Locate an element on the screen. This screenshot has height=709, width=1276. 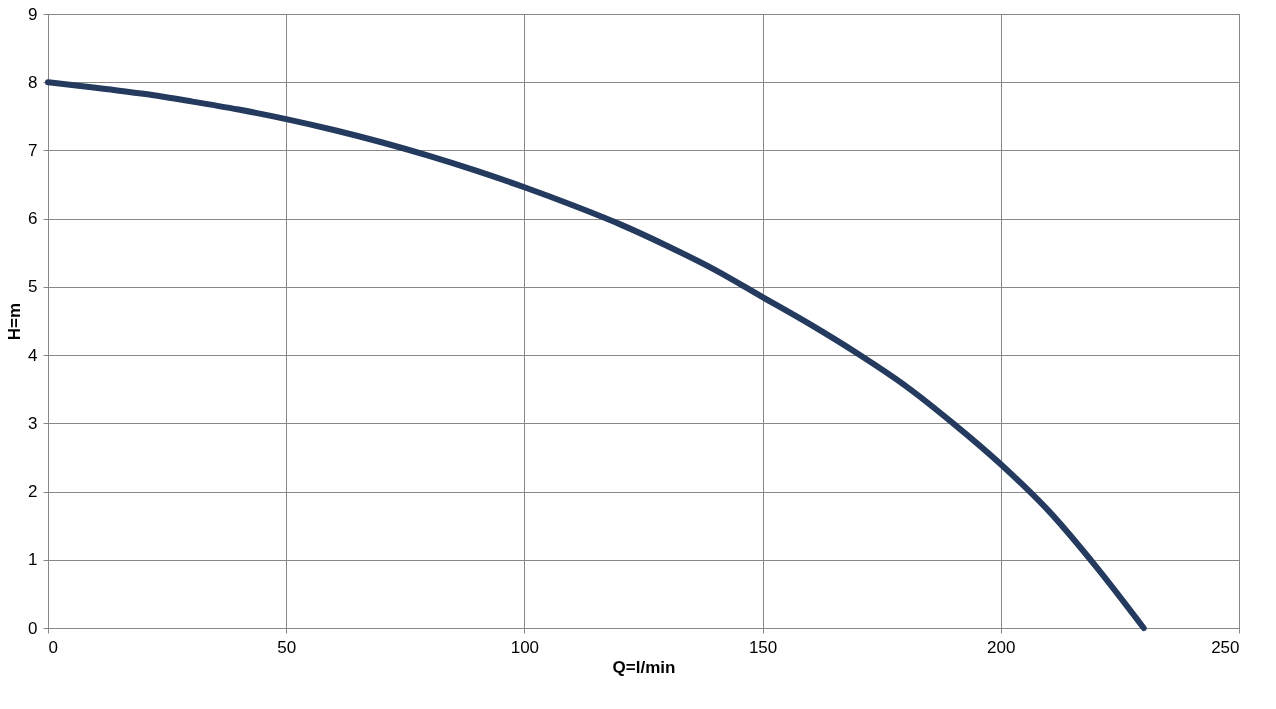
x-tick-label: 150 is located at coordinates (763, 647).